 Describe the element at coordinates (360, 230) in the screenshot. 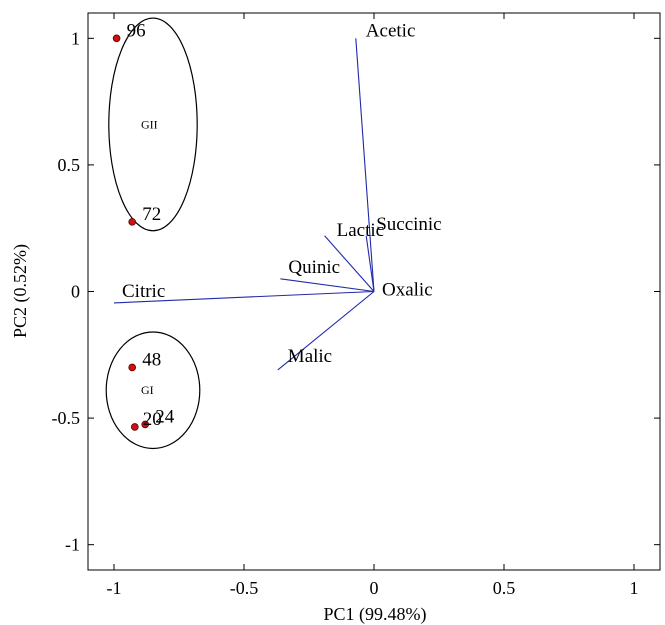

I see `vector-label: Lactic` at that location.